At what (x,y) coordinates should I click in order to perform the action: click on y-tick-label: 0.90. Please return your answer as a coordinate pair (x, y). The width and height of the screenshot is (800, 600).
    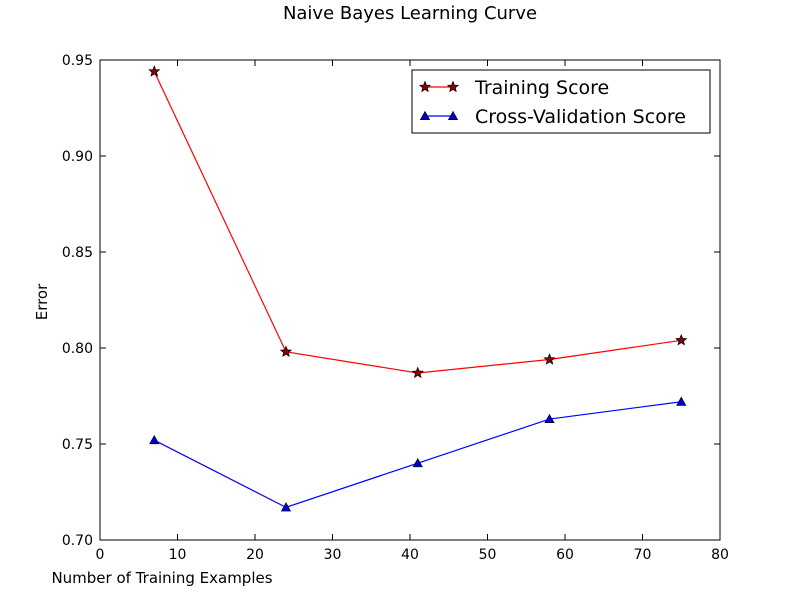
    Looking at the image, I should click on (77, 157).